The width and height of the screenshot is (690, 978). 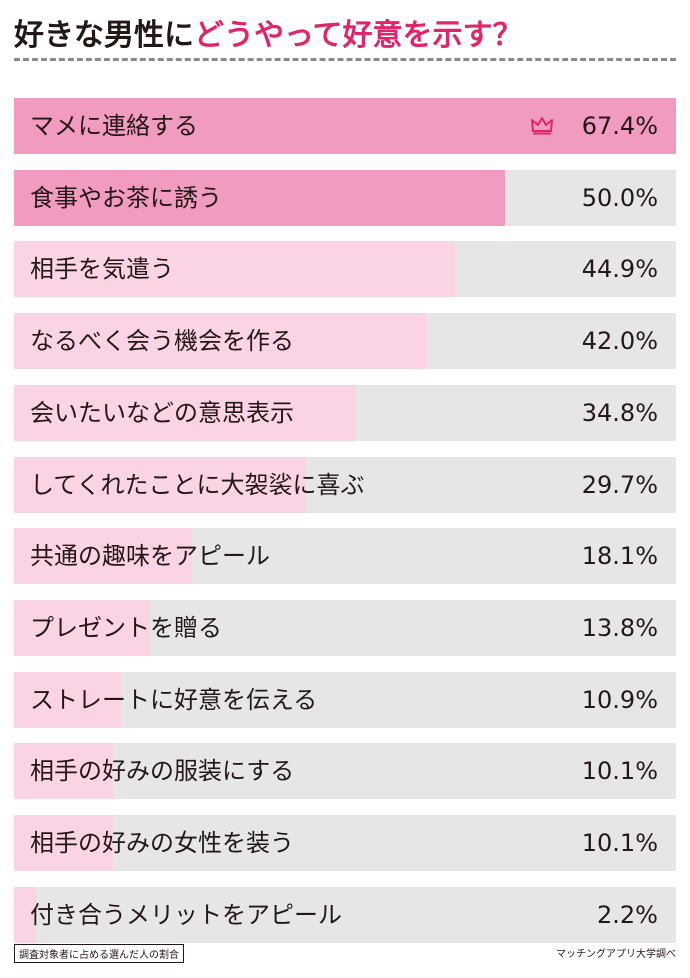 I want to click on bar-value-label: 67.4%, so click(x=619, y=126).